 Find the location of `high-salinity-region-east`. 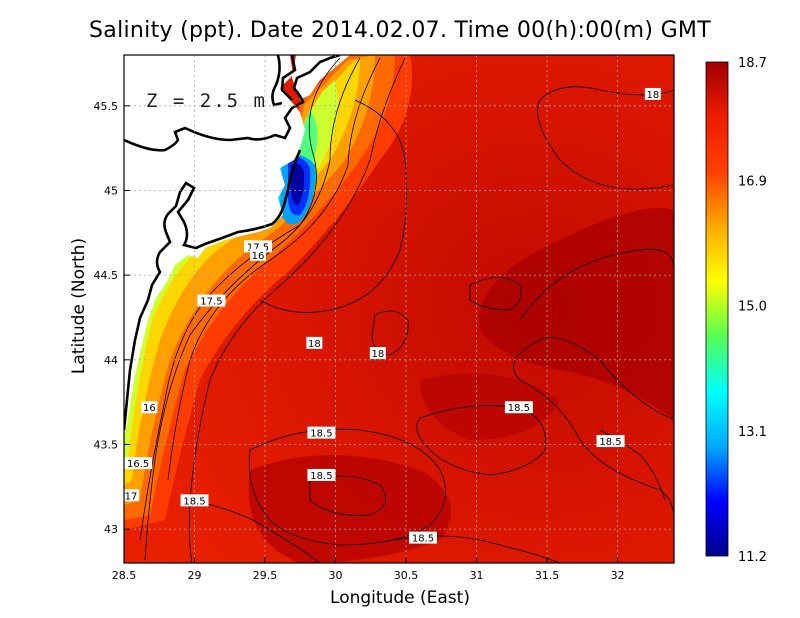

high-salinity-region-east is located at coordinates (576, 314).